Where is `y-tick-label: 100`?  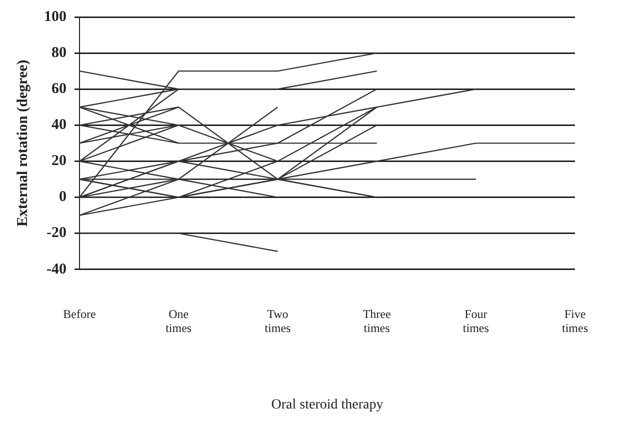 y-tick-label: 100 is located at coordinates (55, 16).